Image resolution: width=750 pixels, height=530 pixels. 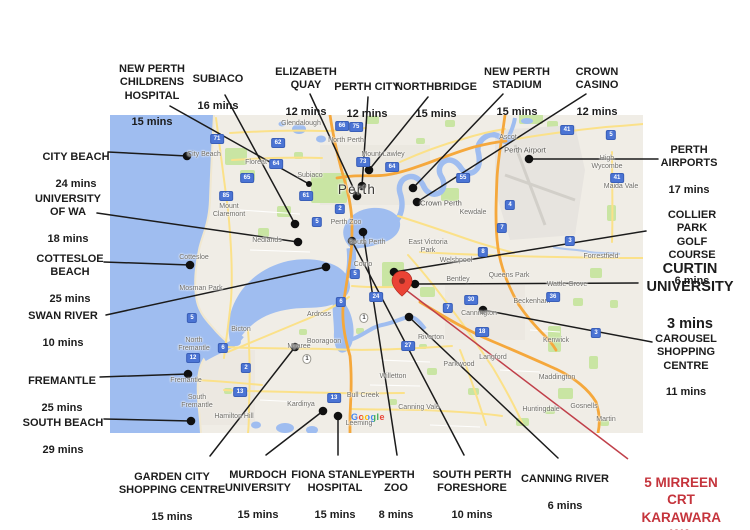 What do you see at coordinates (368, 417) in the screenshot?
I see `google-logo: Google` at bounding box center [368, 417].